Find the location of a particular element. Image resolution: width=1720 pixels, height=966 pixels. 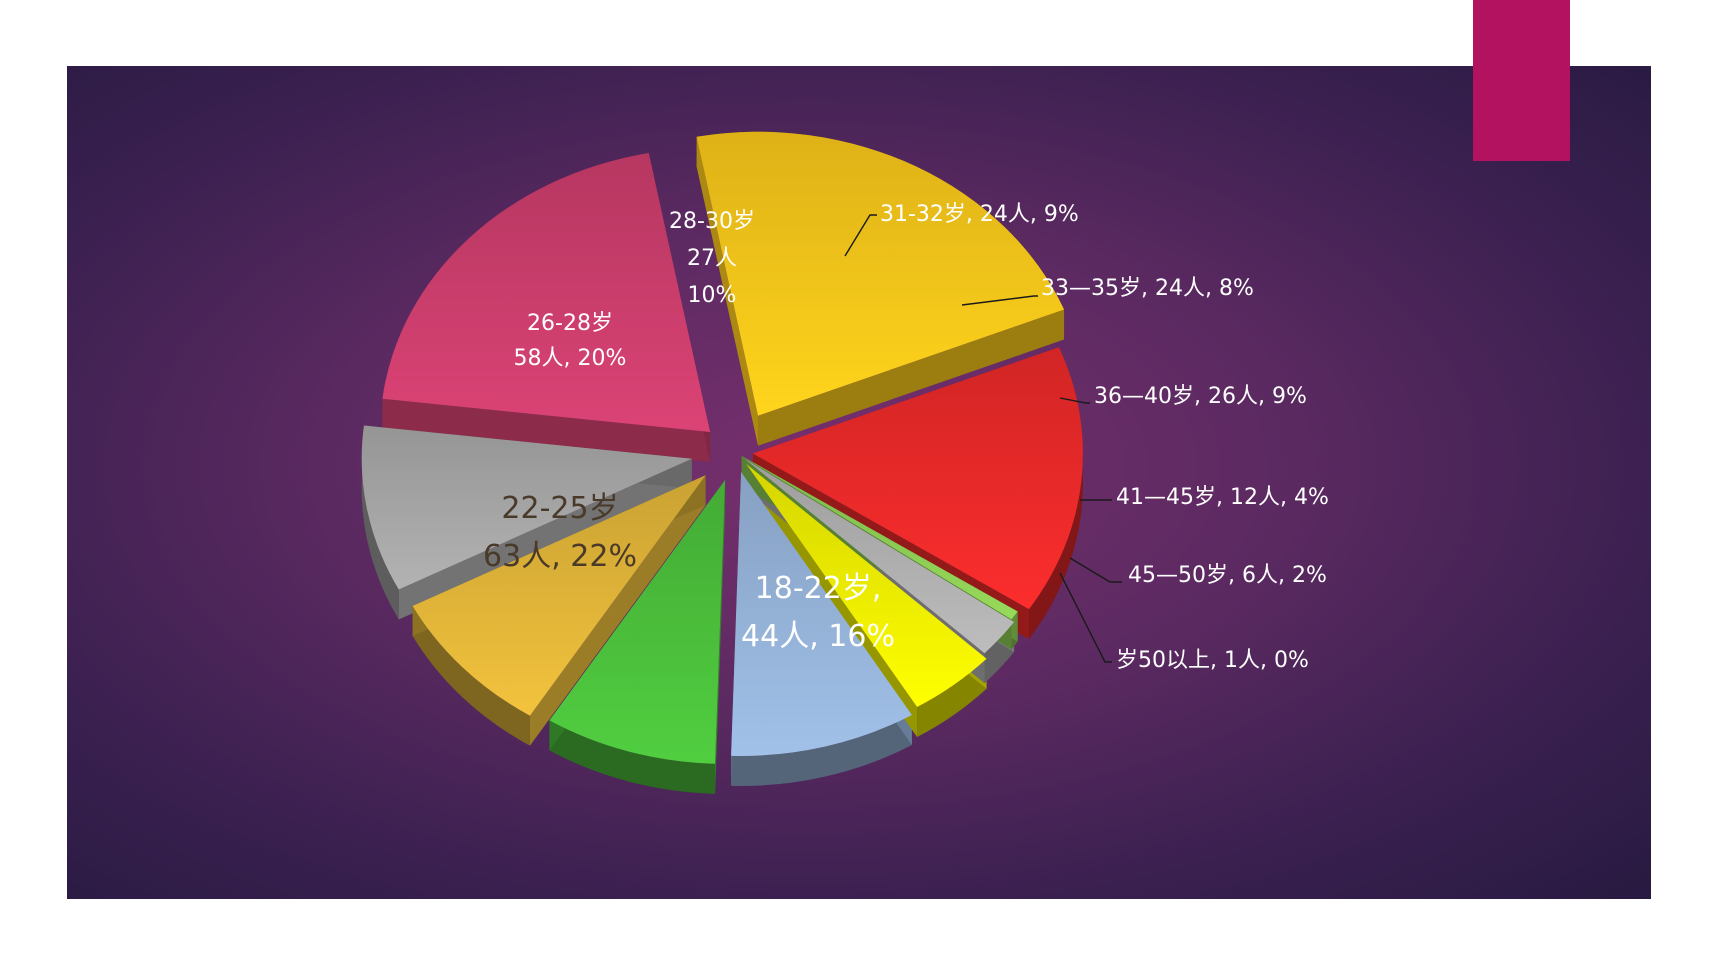

slice-label-line: 41—45岁, 12人, 4% is located at coordinates (1222, 497).